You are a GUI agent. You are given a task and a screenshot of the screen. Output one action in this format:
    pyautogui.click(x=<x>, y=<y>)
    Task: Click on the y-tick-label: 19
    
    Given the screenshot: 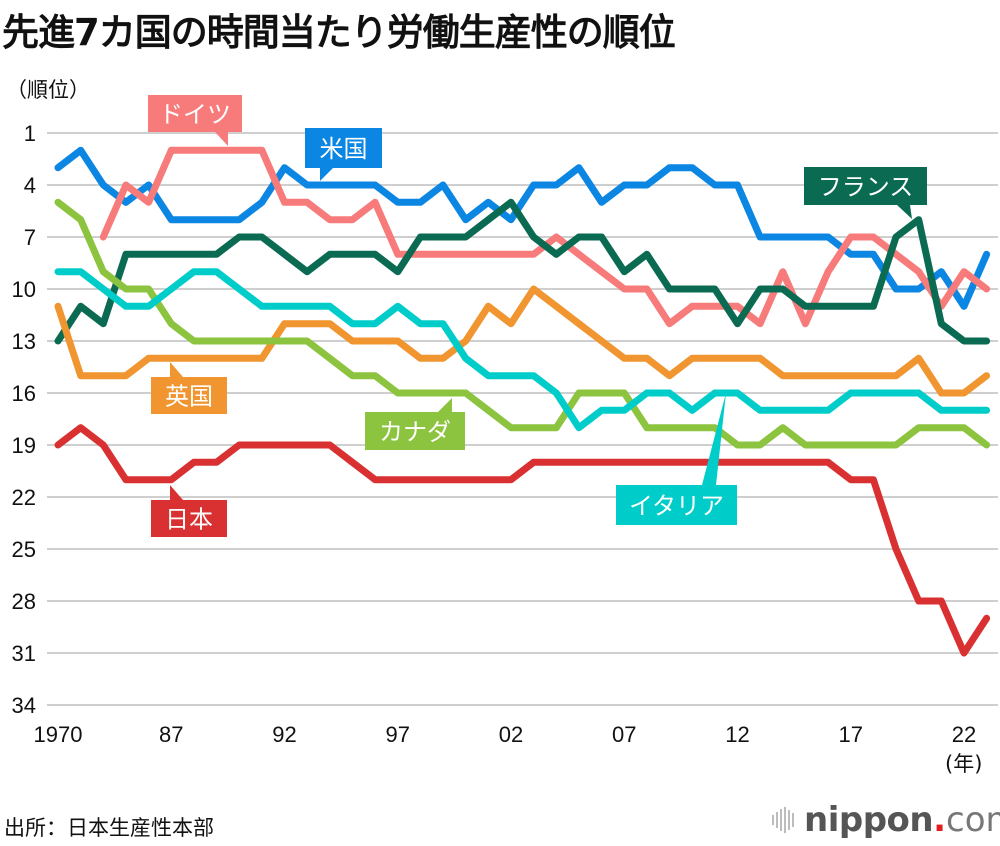 What is the action you would take?
    pyautogui.click(x=24, y=445)
    